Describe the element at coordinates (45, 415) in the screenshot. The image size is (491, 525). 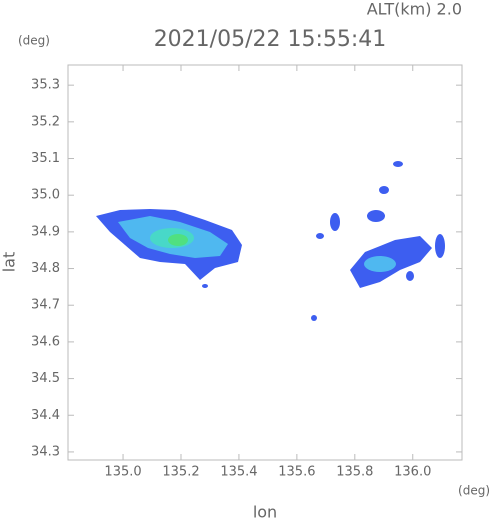
I see `y-tick-label: 34.4` at that location.